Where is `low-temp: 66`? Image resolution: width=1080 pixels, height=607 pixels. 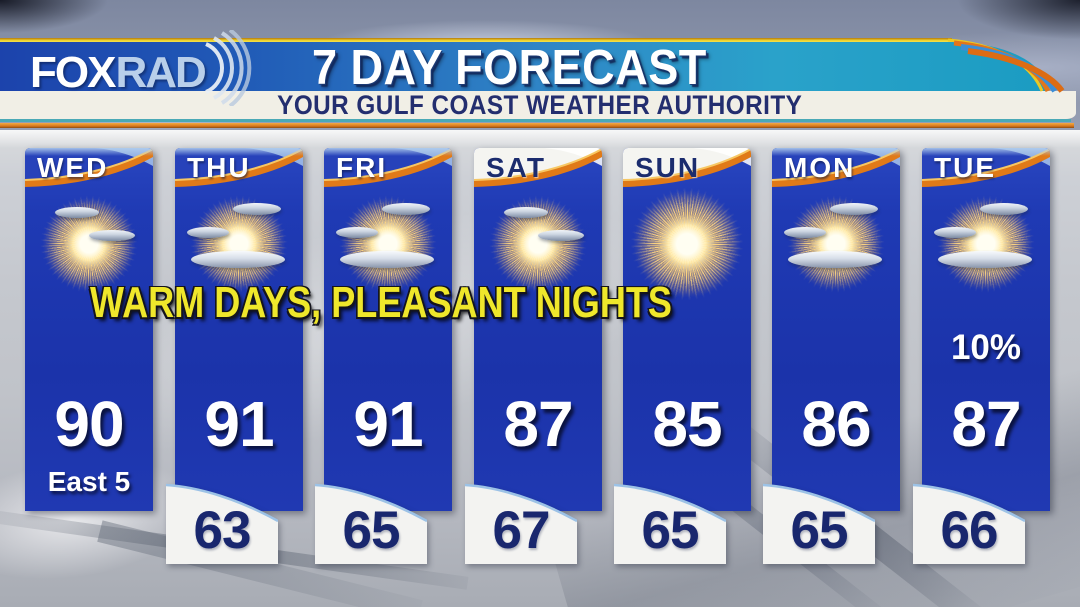 low-temp: 66 is located at coordinates (969, 530).